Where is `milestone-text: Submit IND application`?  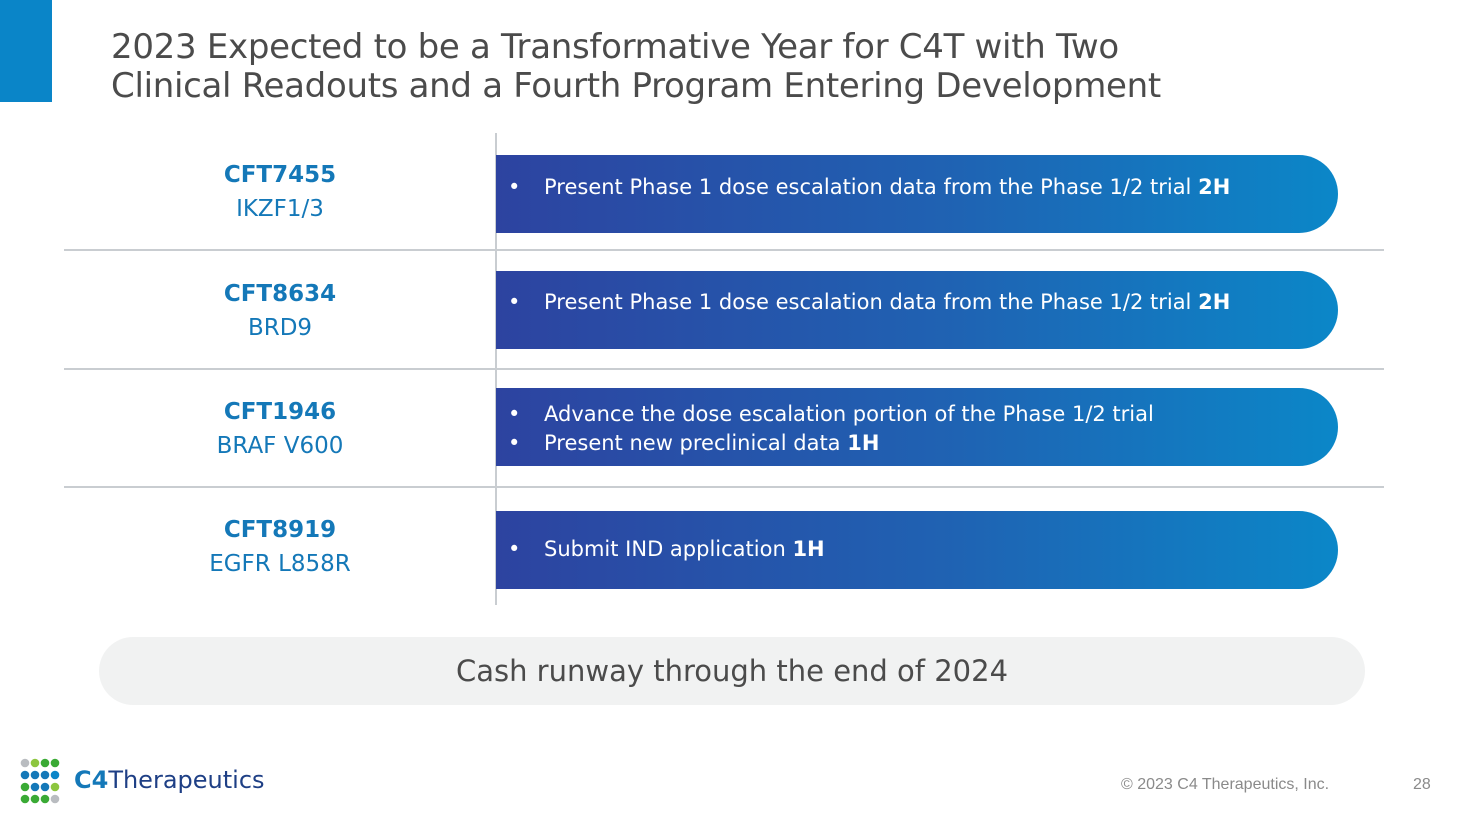
milestone-text: Submit IND application is located at coordinates (668, 549).